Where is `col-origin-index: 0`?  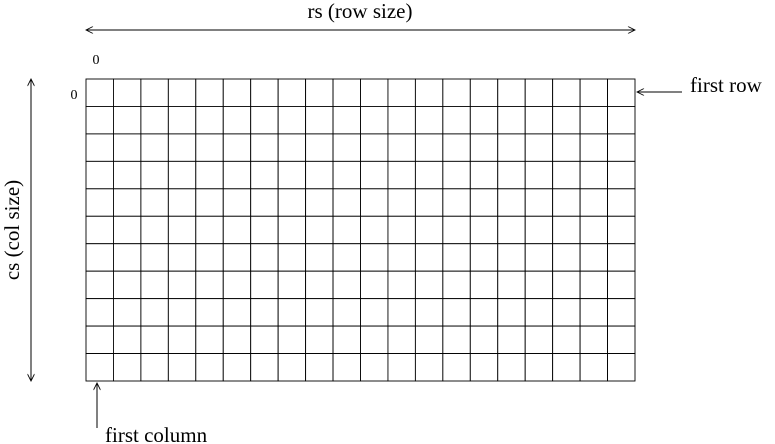
col-origin-index: 0 is located at coordinates (74, 95).